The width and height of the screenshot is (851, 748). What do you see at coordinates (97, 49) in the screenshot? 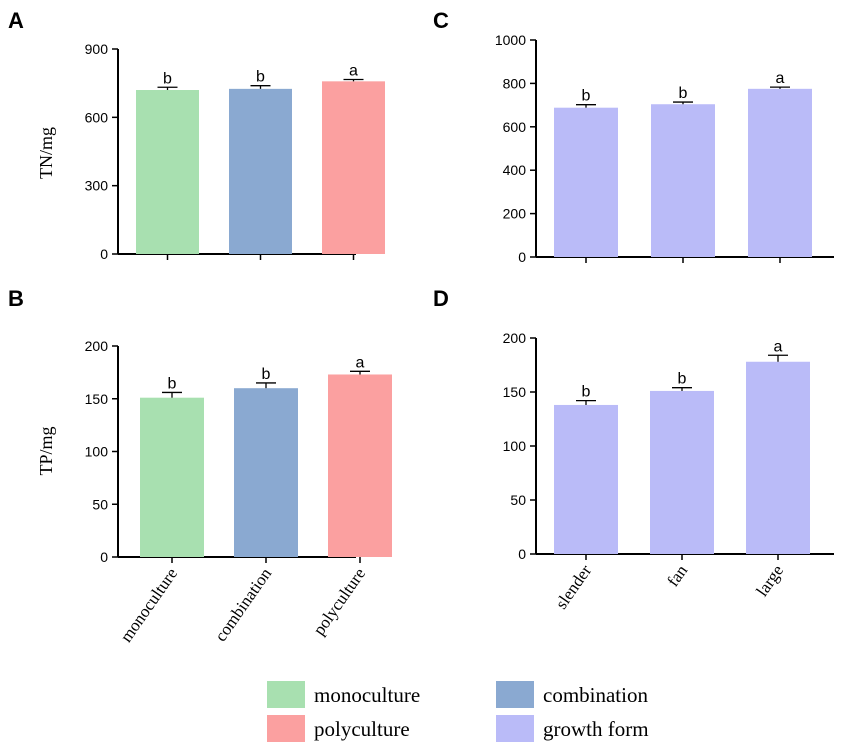
I see `panel-a-y-tick-label: 900` at bounding box center [97, 49].